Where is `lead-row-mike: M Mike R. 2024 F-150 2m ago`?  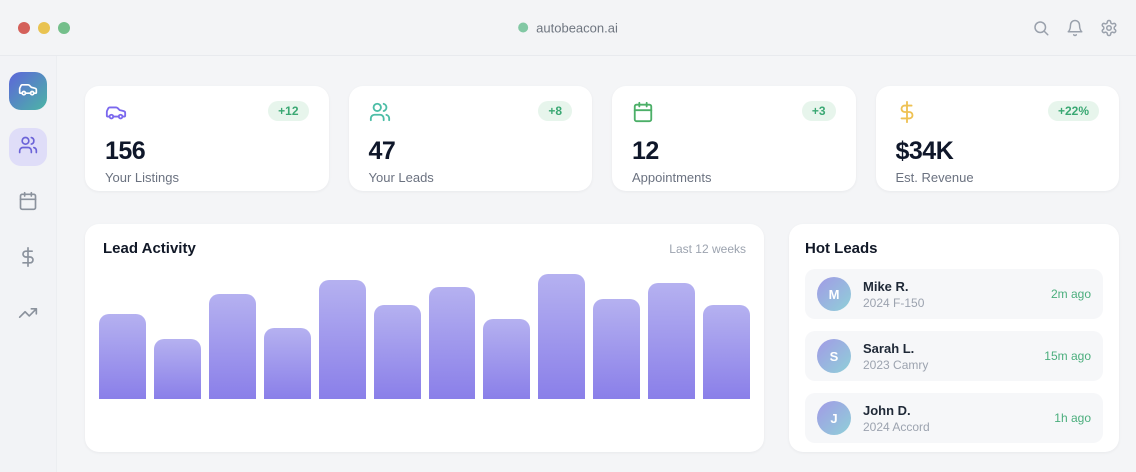
lead-row-mike: M Mike R. 2024 F-150 2m ago is located at coordinates (954, 294).